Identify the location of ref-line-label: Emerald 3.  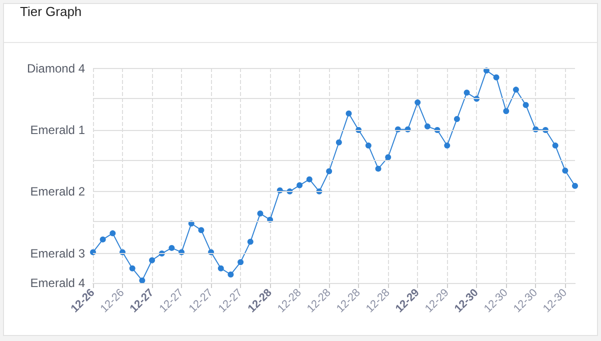
(58, 253).